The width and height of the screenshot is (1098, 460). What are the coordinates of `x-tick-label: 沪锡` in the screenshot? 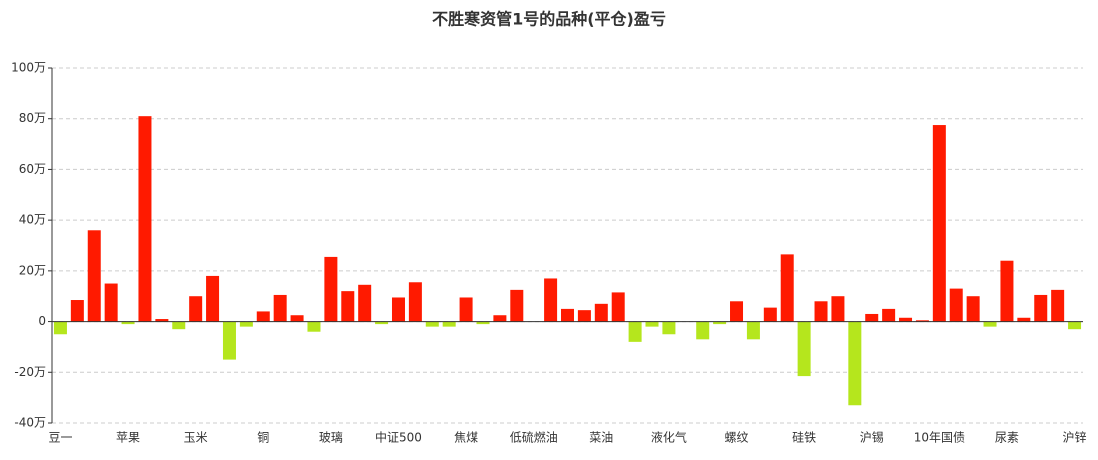 It's located at (872, 437).